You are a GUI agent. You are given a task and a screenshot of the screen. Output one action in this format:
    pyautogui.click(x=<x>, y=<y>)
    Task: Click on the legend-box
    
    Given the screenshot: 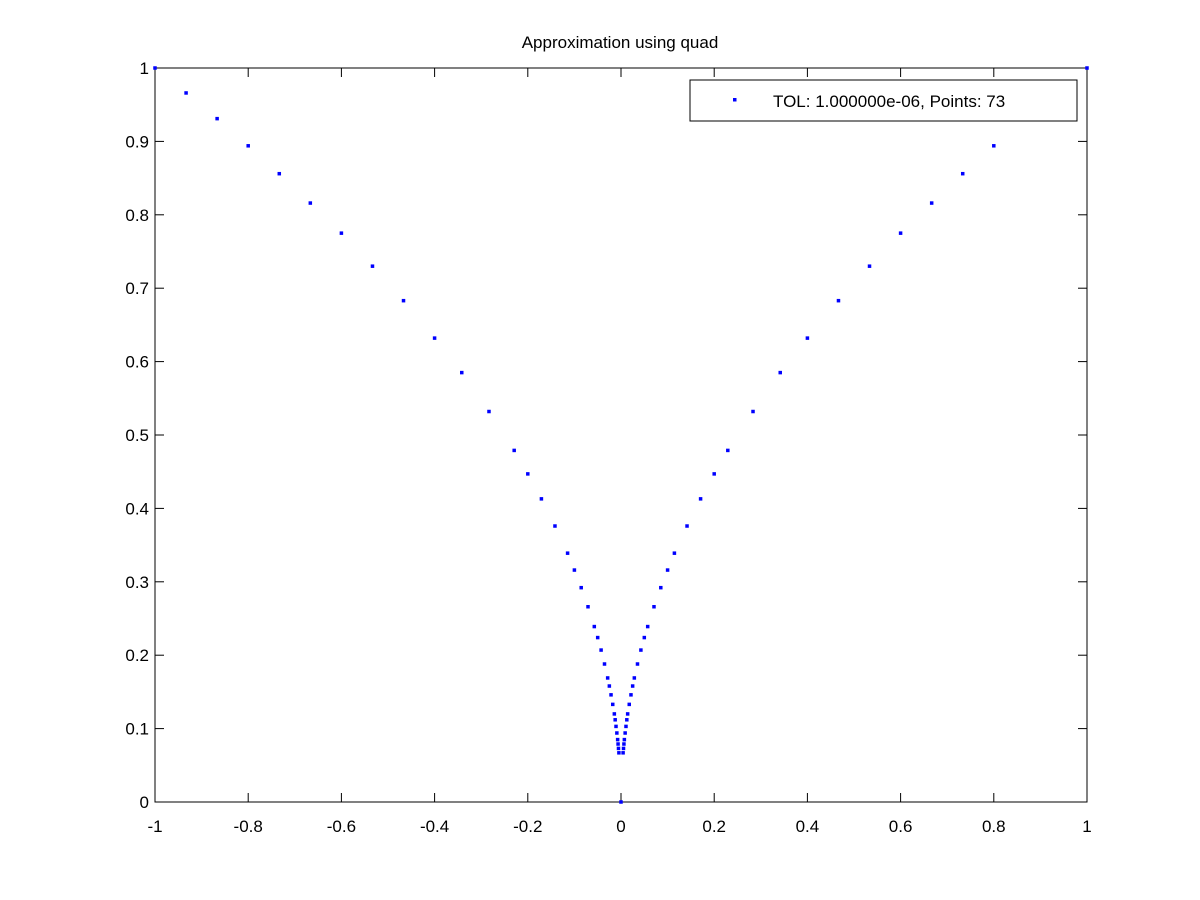 What is the action you would take?
    pyautogui.click(x=883, y=100)
    